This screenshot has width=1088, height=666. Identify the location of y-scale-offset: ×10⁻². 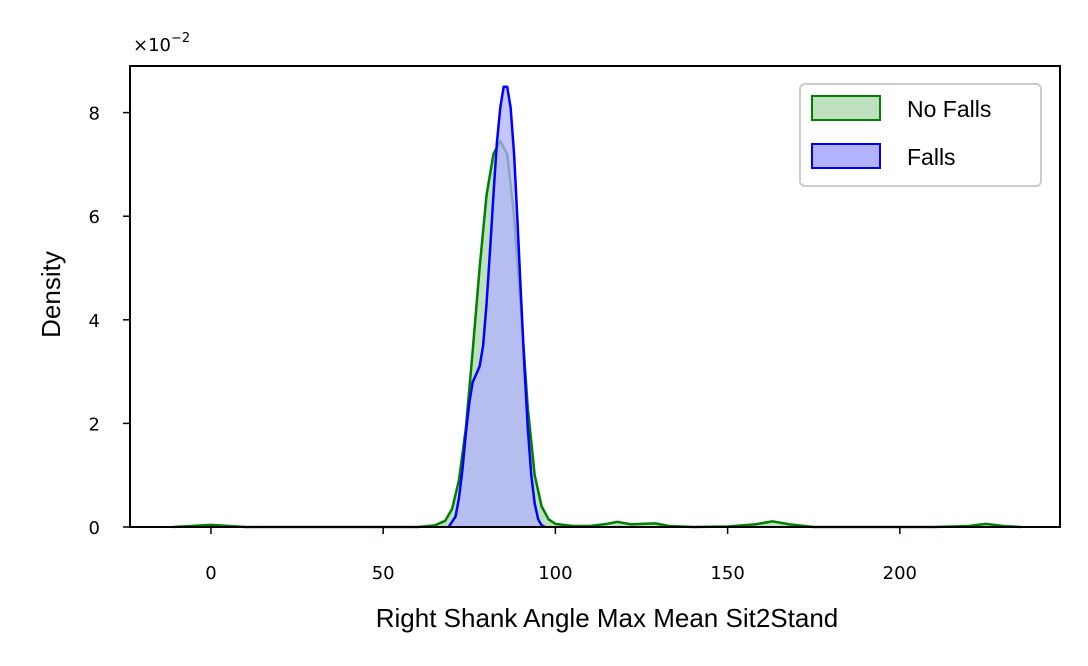
(161, 43).